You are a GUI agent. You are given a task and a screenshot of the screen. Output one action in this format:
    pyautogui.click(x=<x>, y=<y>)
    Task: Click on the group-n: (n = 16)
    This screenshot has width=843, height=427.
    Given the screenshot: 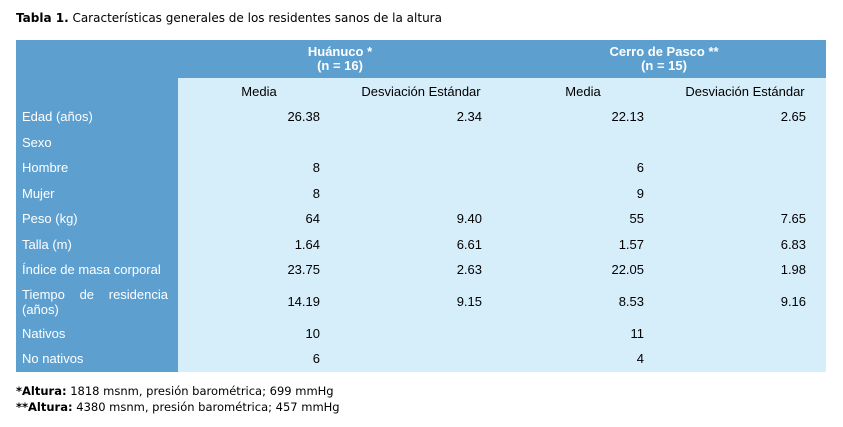 What is the action you would take?
    pyautogui.click(x=340, y=65)
    